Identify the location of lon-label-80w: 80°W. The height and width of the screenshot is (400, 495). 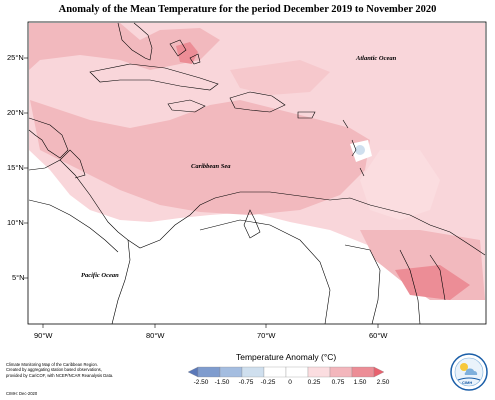
(155, 335).